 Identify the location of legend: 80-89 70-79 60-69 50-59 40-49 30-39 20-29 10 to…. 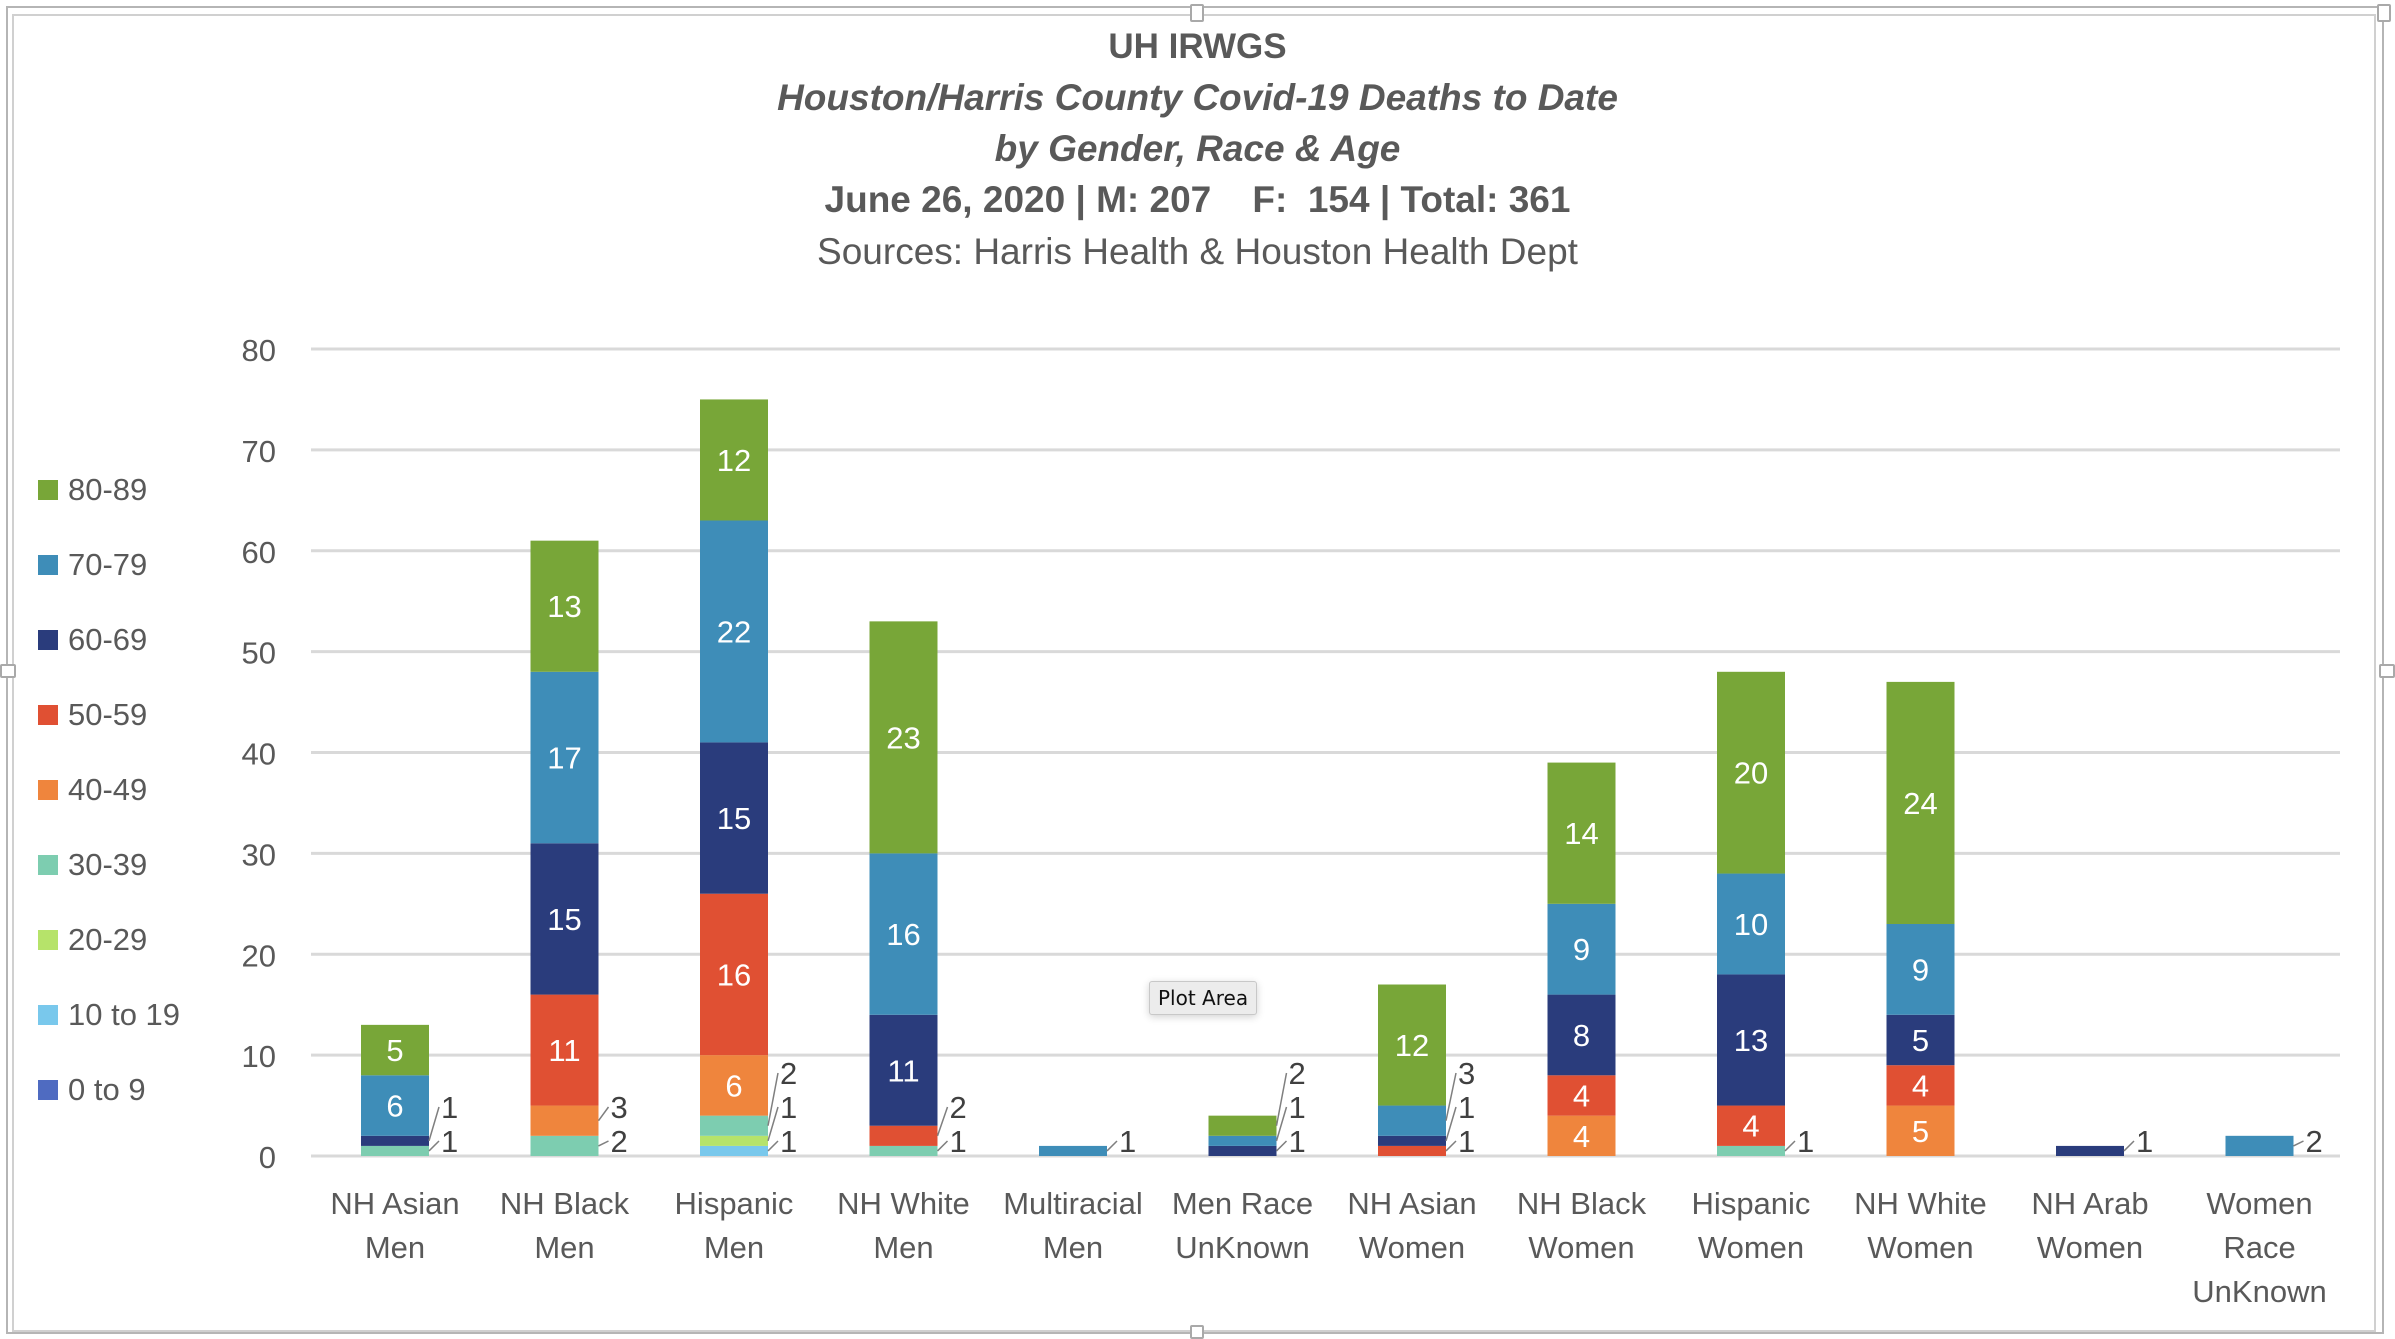
(109, 789).